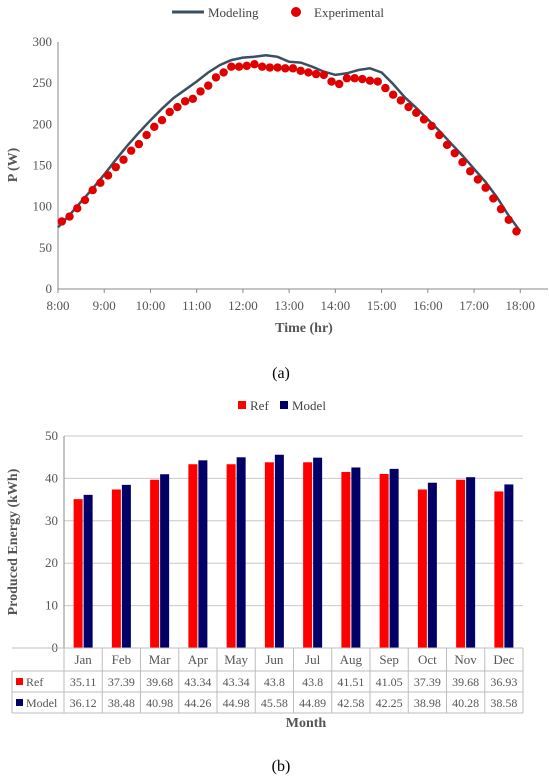 This screenshot has height=782, width=550. I want to click on x-tick-label: 18:00, so click(520, 305).